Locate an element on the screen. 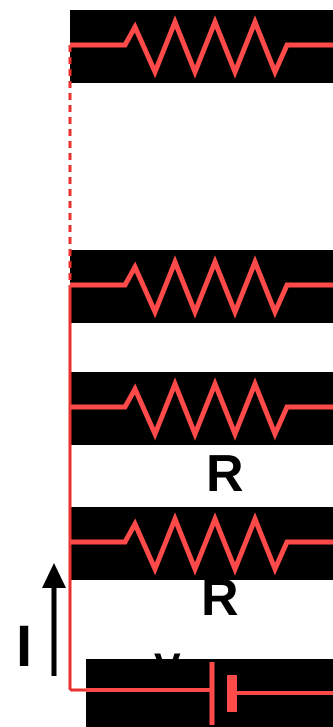 This screenshot has height=727, width=333. current-label: I is located at coordinates (24, 646).